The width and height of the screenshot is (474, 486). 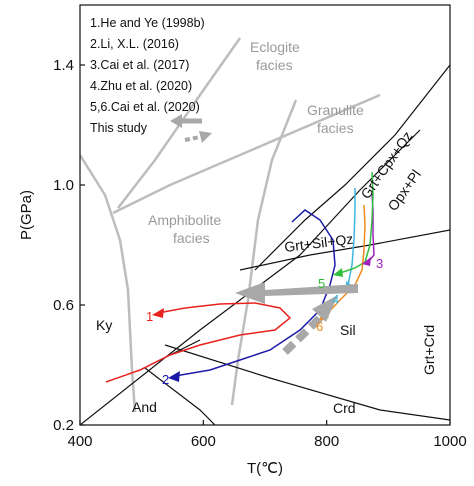 What do you see at coordinates (348, 330) in the screenshot?
I see `field-label-sil: Sil` at bounding box center [348, 330].